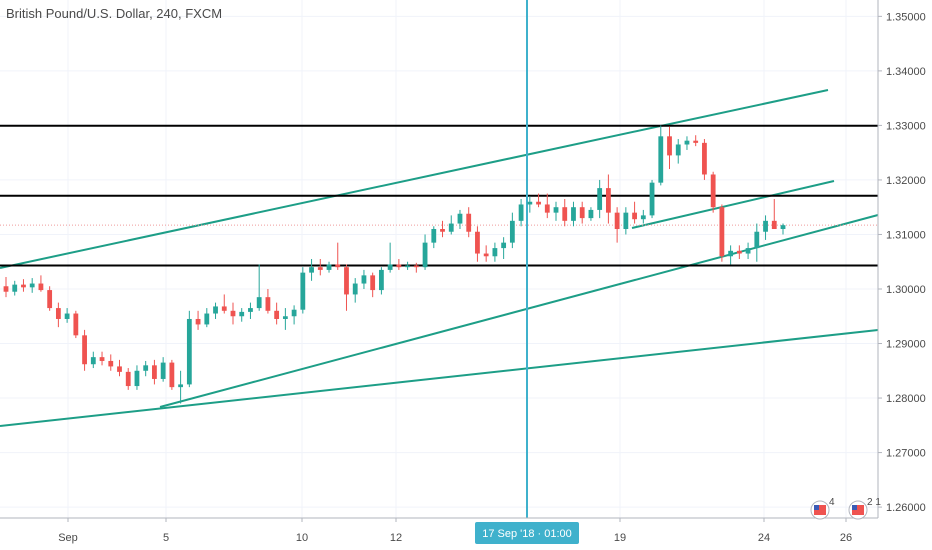 The image size is (932, 550). Describe the element at coordinates (864, 508) in the screenshot. I see `usa-flag-event-icon: 2 1` at that location.